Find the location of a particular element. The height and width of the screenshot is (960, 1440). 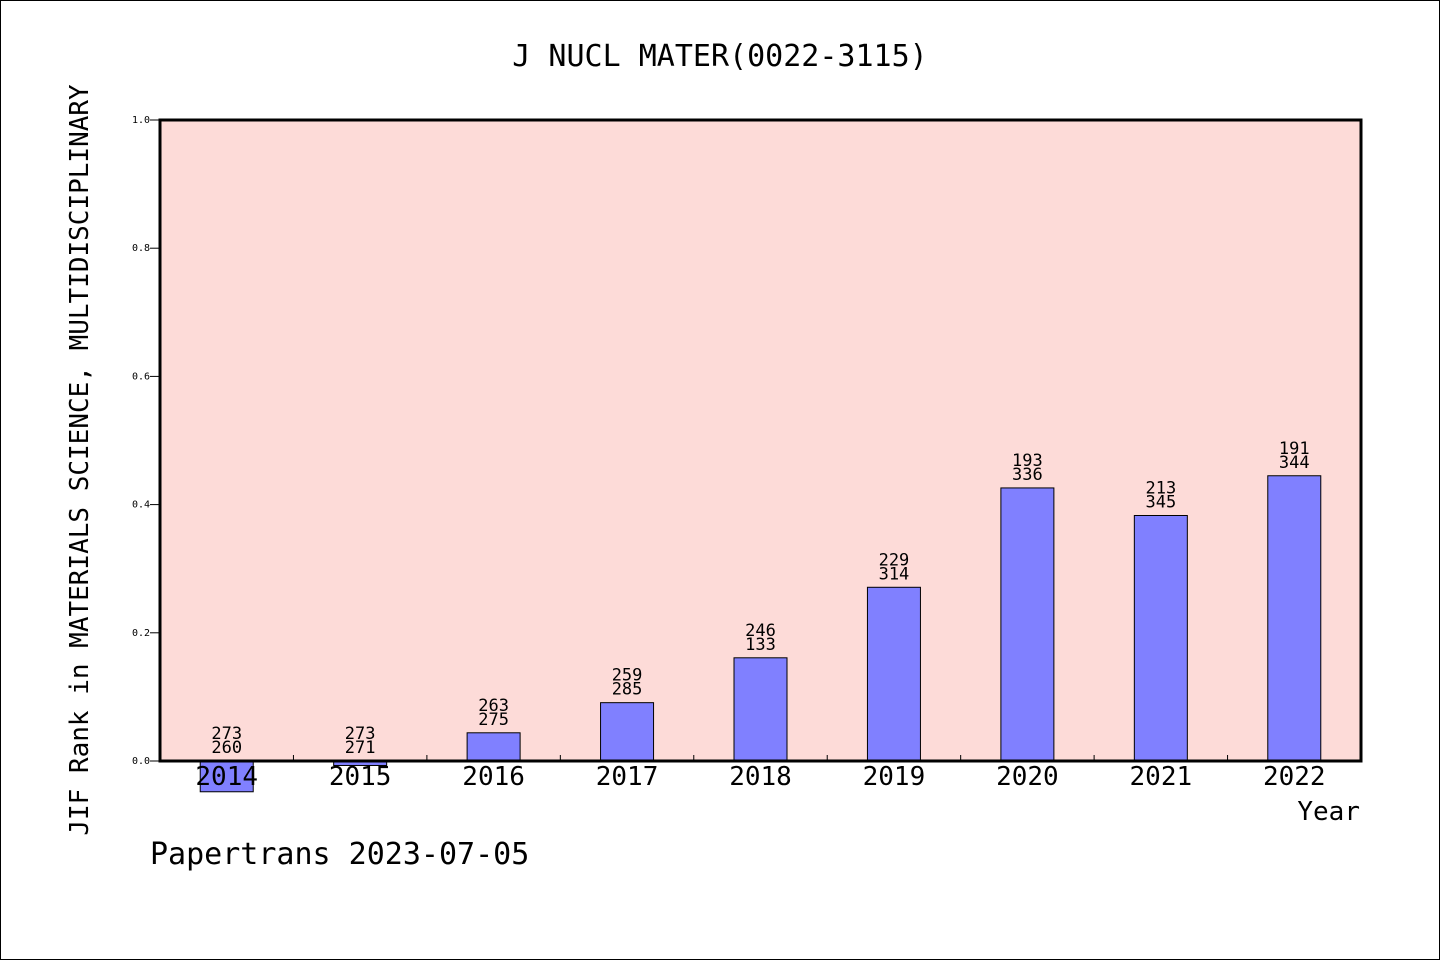

bar-2022 is located at coordinates (1294, 618).